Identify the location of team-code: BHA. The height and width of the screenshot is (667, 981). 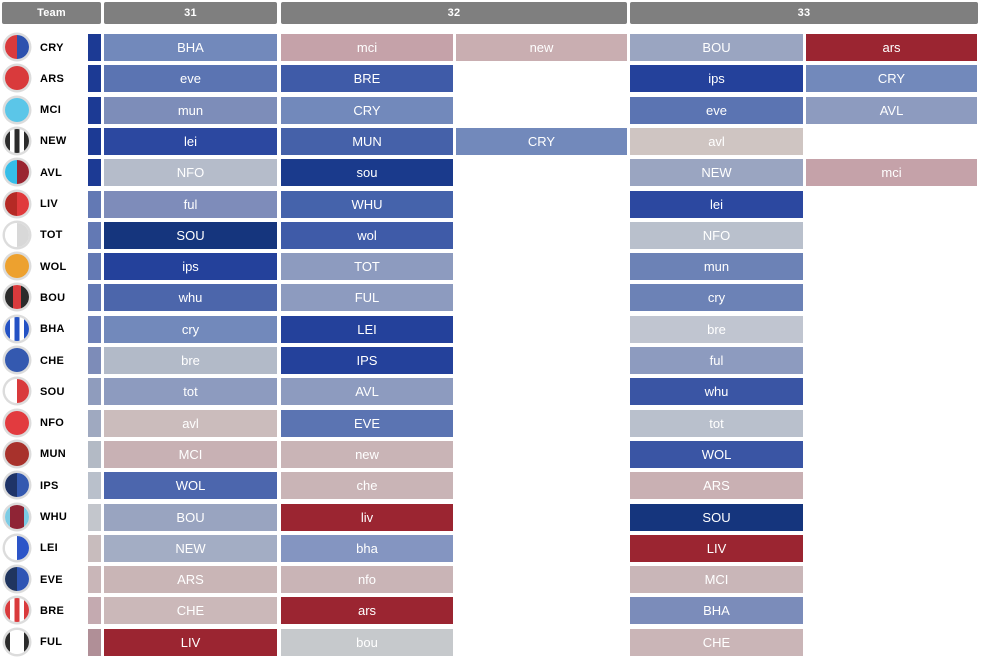
(52, 329).